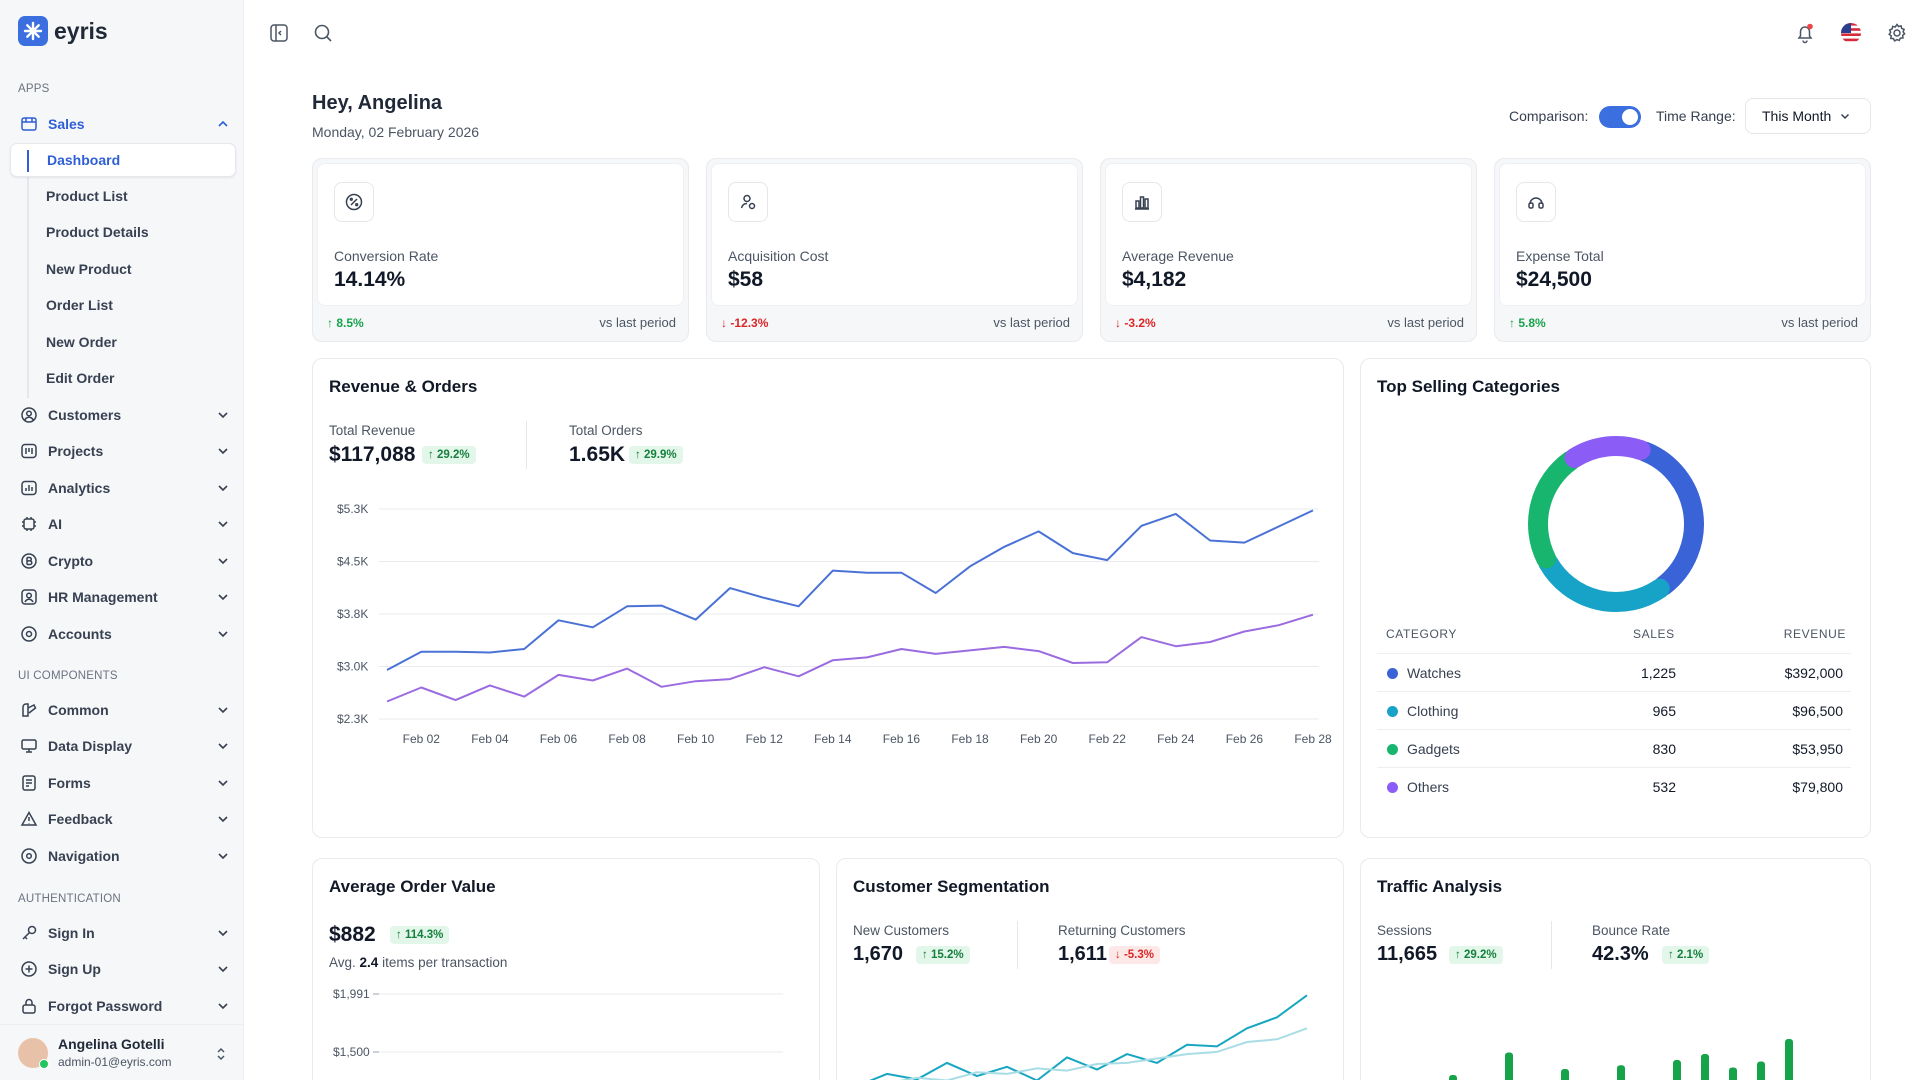 The width and height of the screenshot is (1920, 1080). Describe the element at coordinates (79, 305) in the screenshot. I see `sidebar-subitem-order-list: Order List` at that location.